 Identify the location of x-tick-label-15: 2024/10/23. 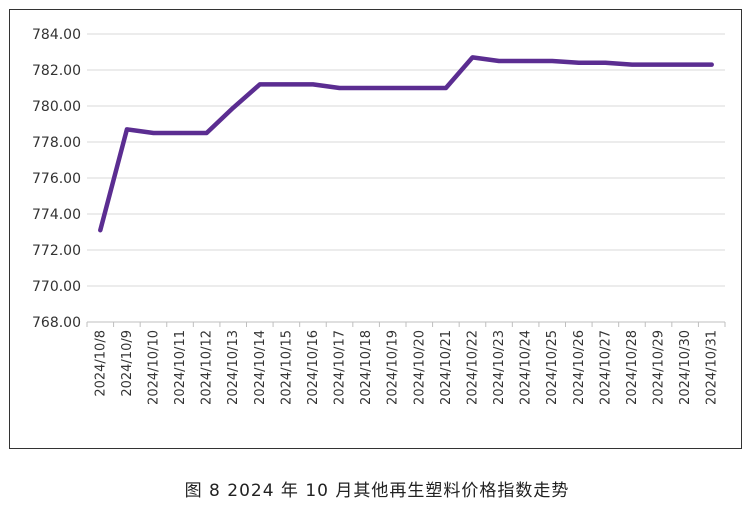
(499, 367).